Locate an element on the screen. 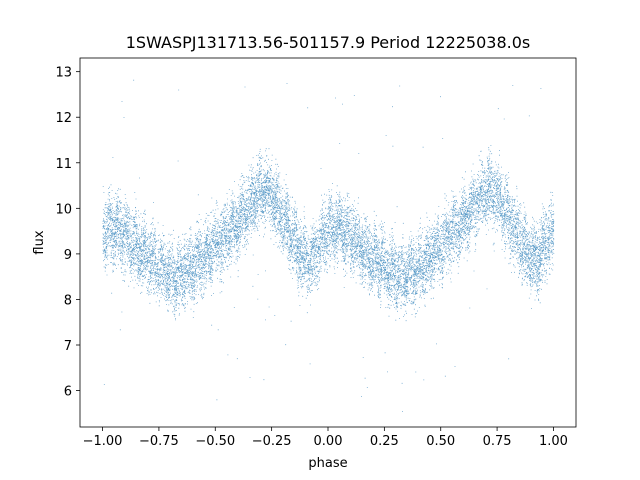  x-tick-label: 0.75 is located at coordinates (497, 441).